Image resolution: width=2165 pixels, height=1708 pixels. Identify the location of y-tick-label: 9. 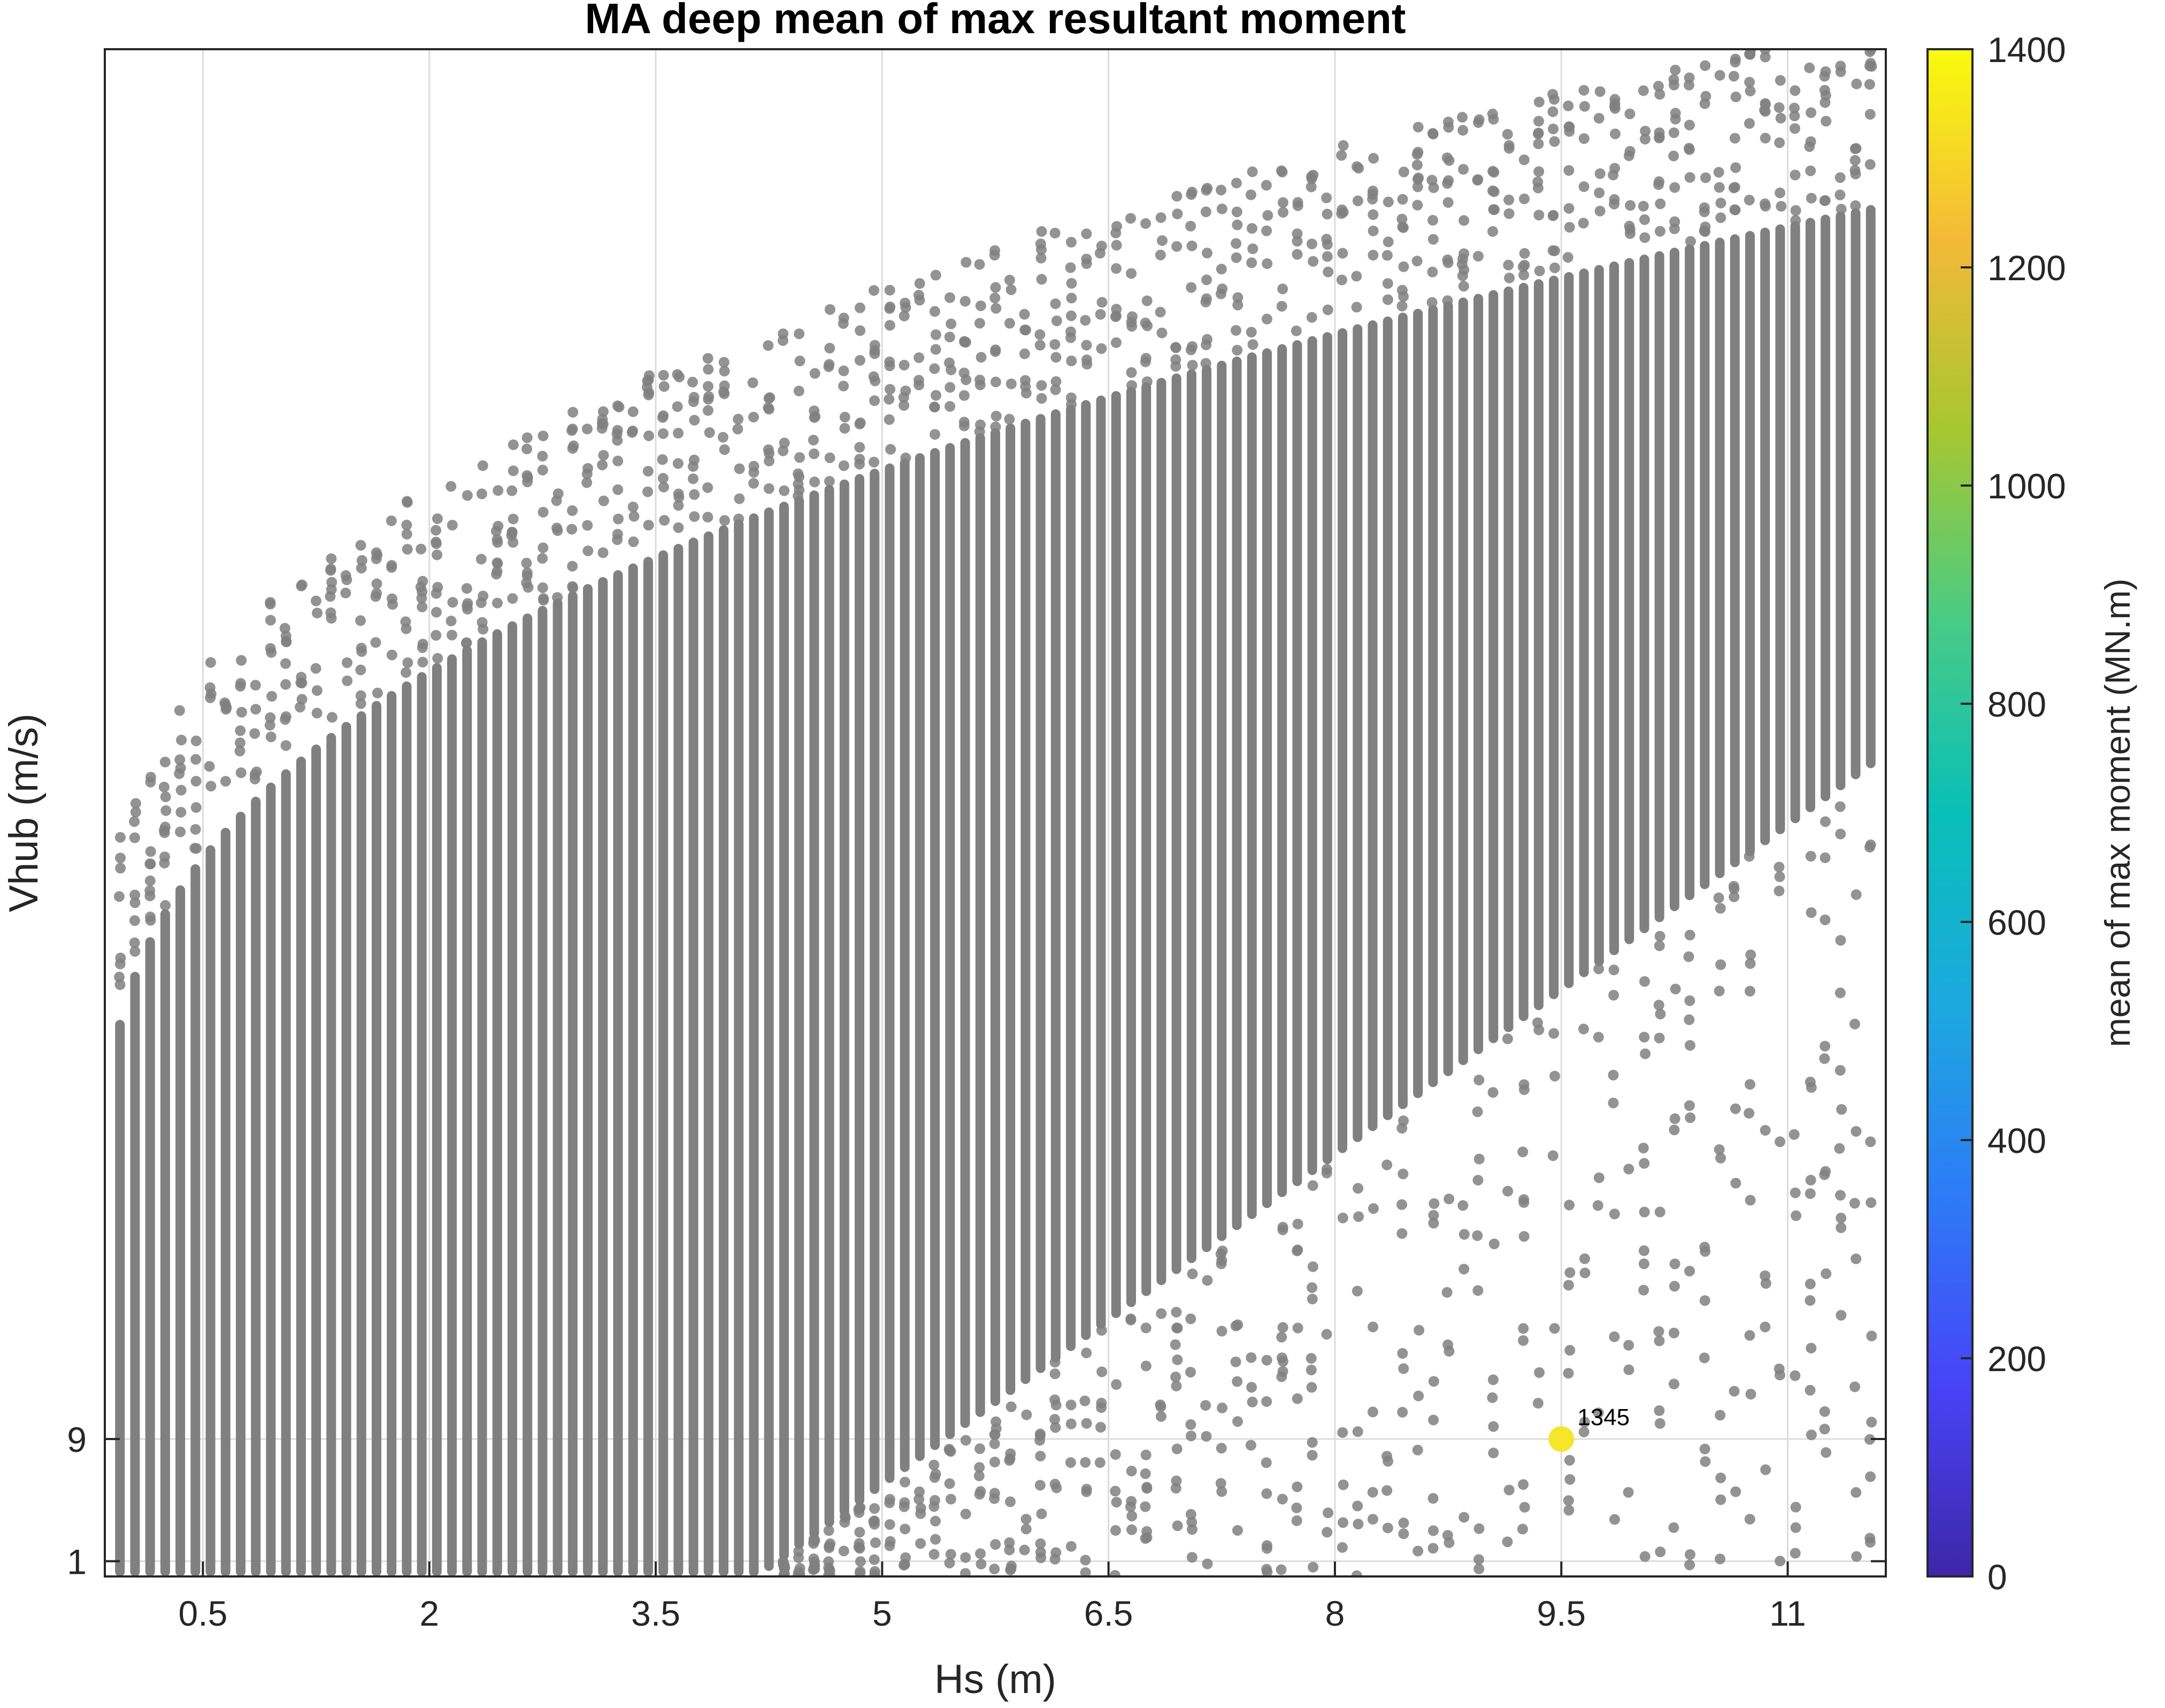
(77, 1439).